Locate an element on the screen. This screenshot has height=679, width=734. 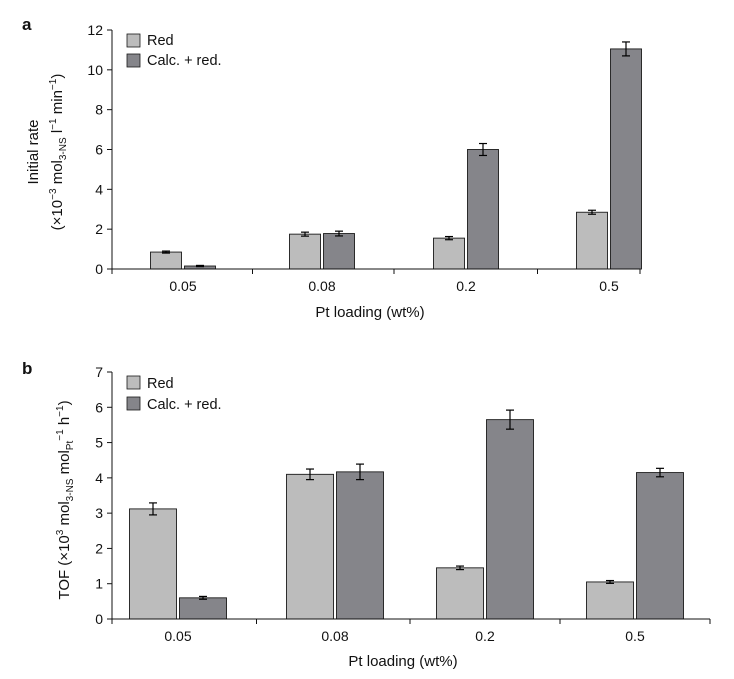
y-tick-label-b-4: 4 is located at coordinates (99, 478).